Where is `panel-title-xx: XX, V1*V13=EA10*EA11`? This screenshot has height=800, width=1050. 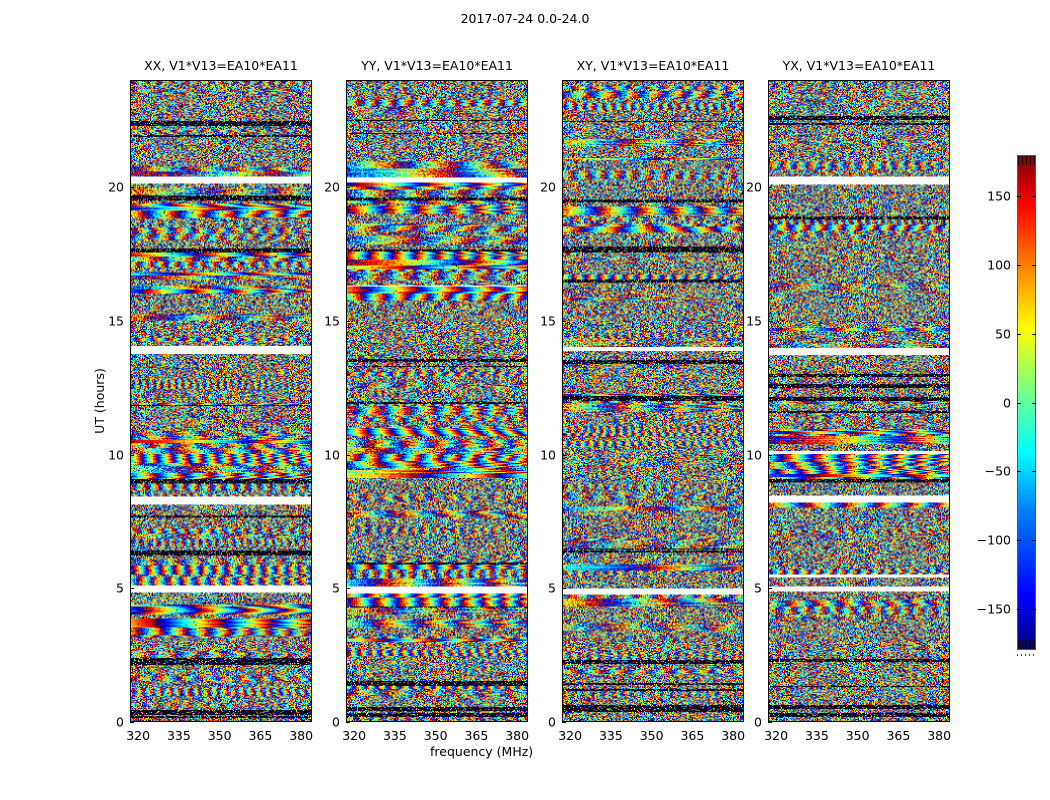 panel-title-xx: XX, V1*V13=EA10*EA11 is located at coordinates (221, 65).